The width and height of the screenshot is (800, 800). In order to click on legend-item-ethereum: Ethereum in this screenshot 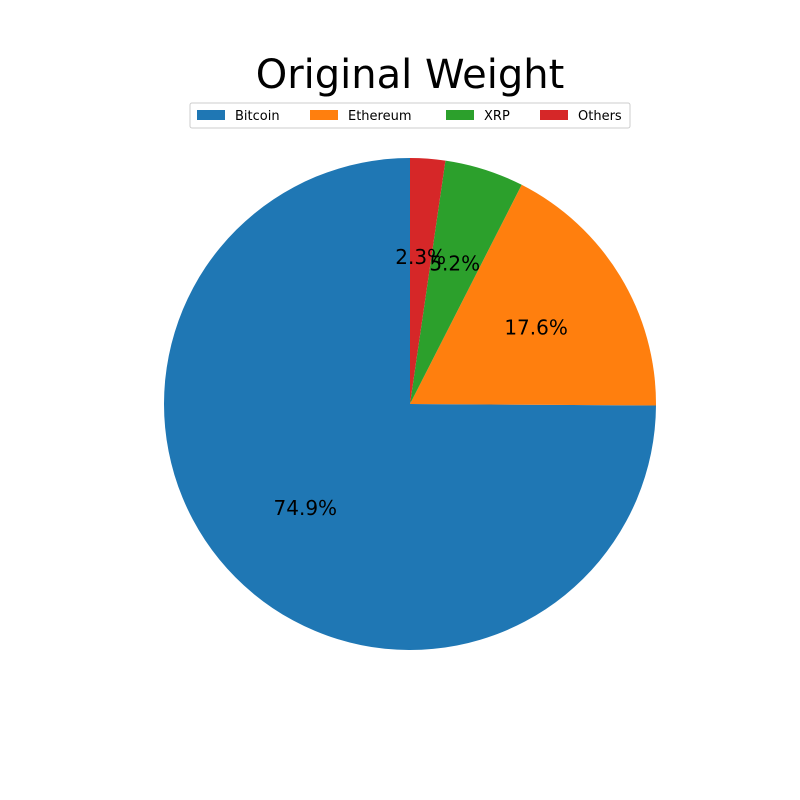, I will do `click(361, 116)`.